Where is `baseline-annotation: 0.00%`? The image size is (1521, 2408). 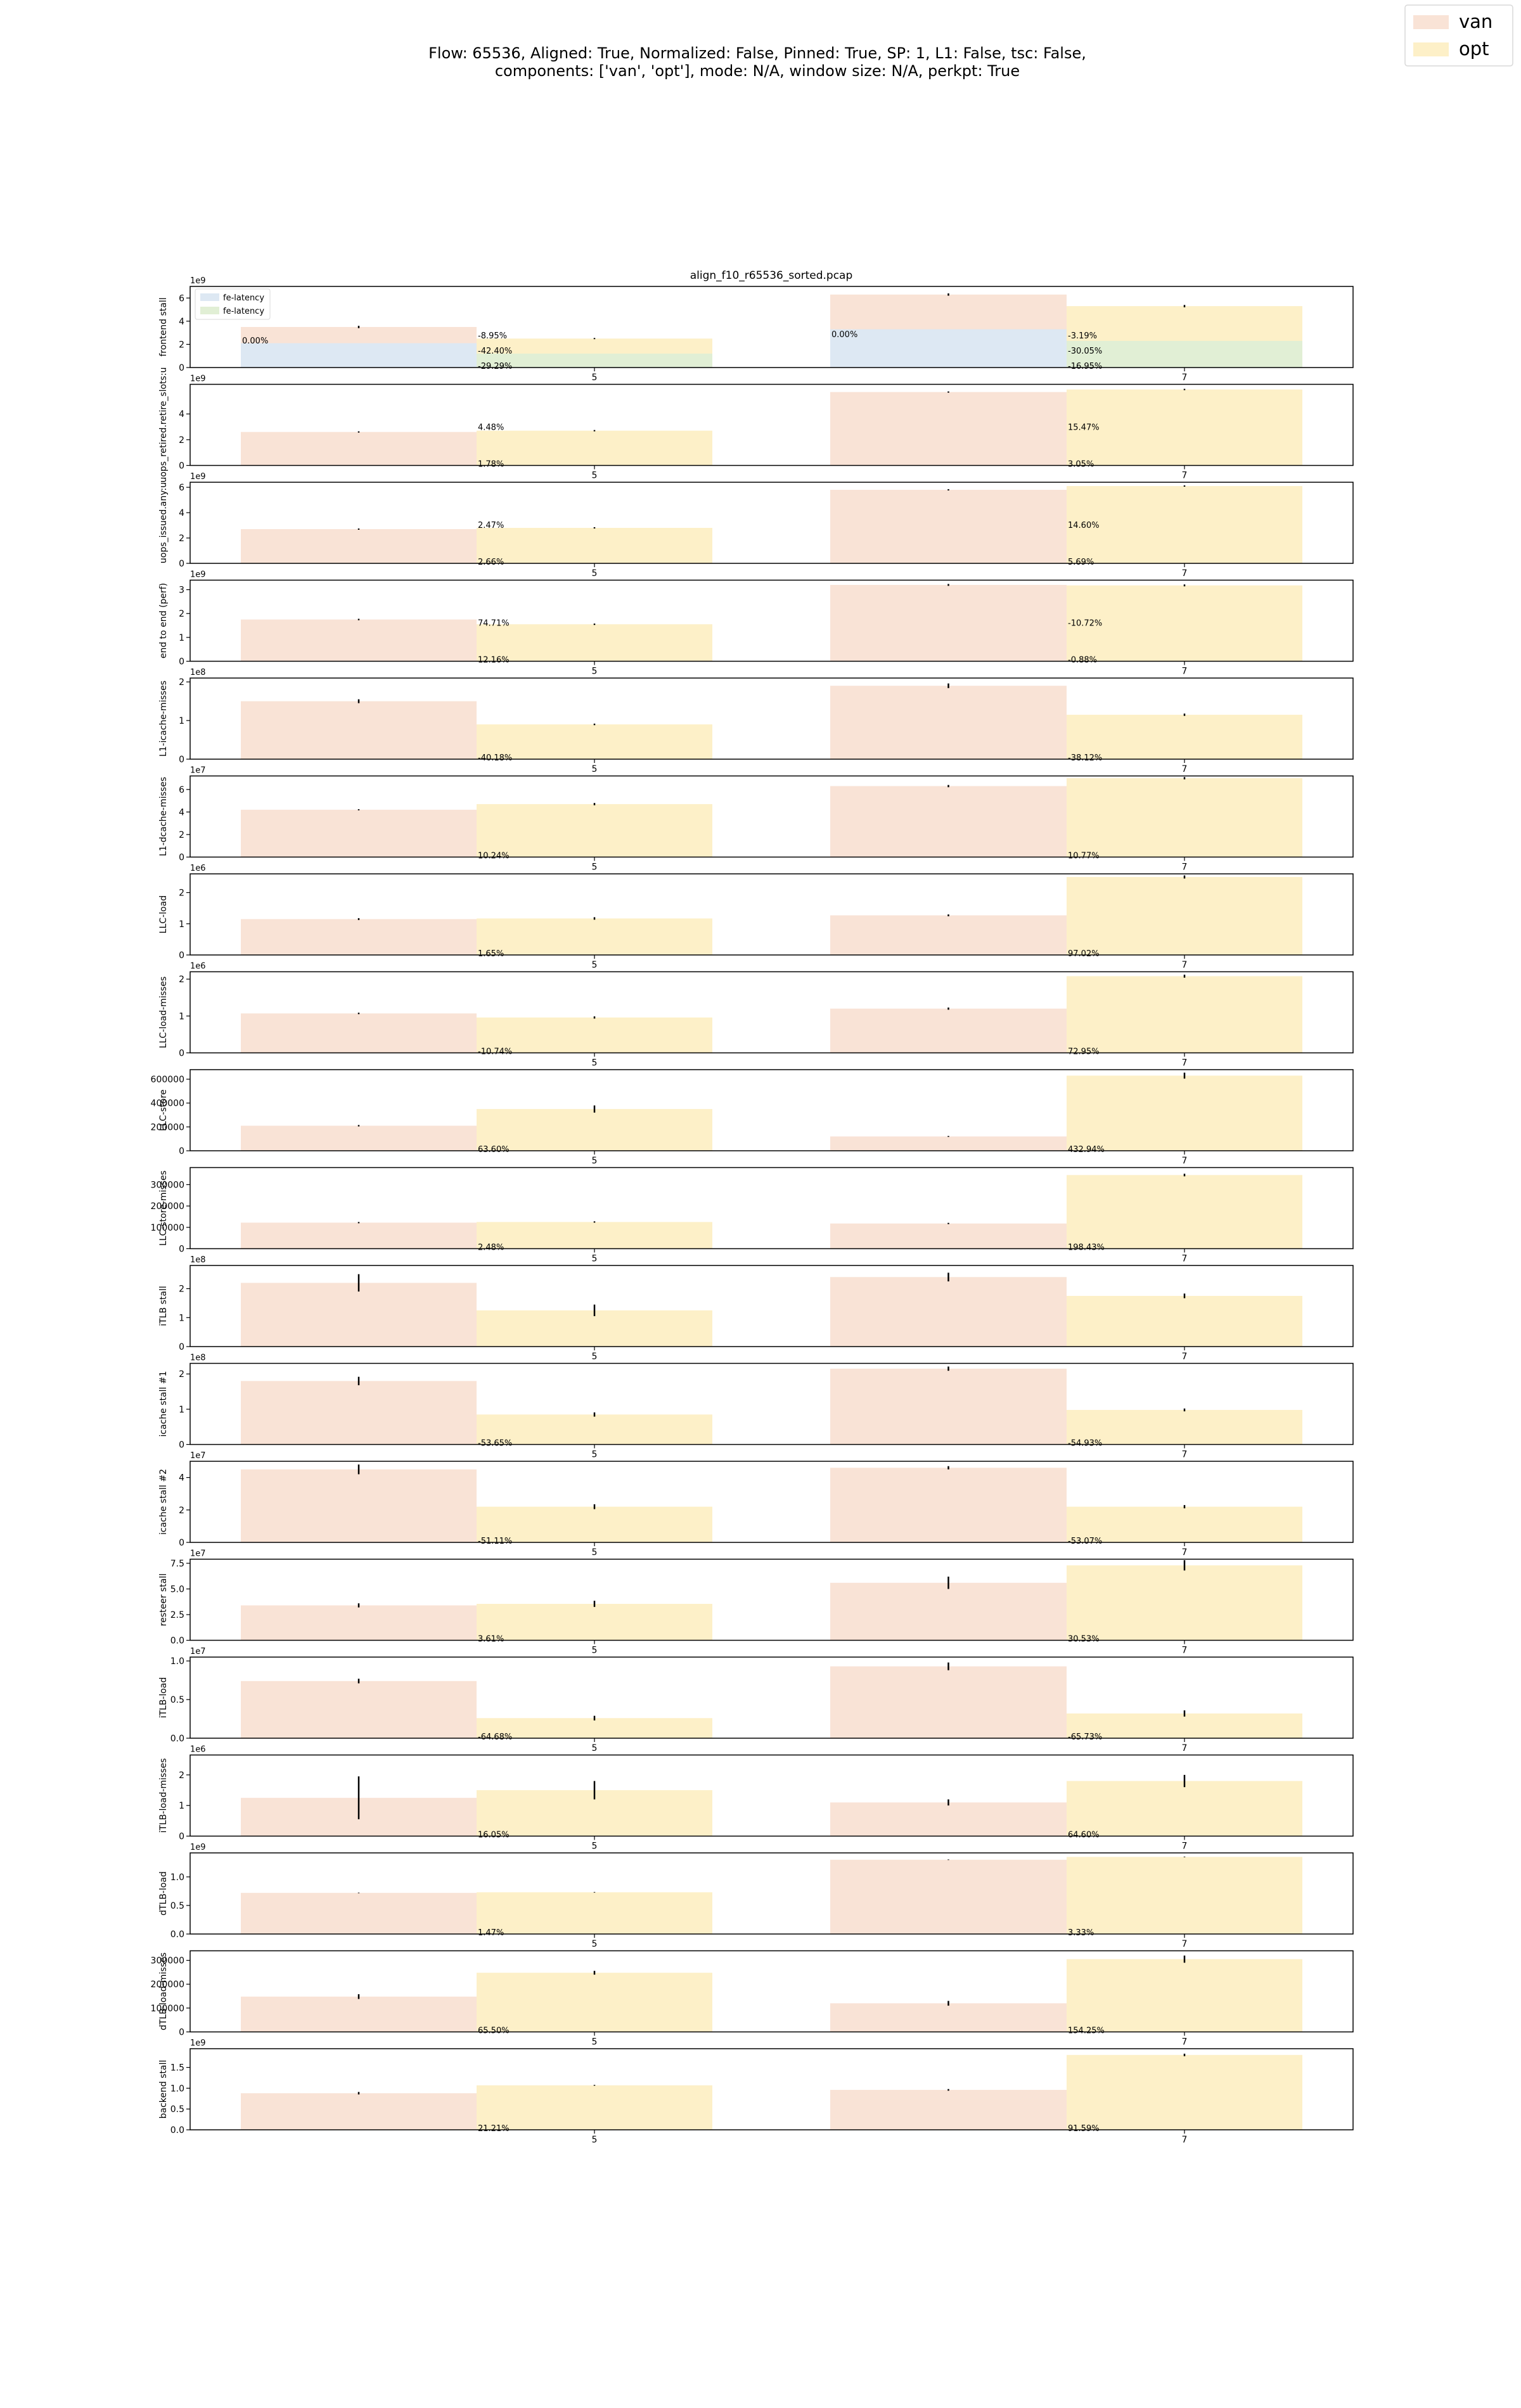 baseline-annotation: 0.00% is located at coordinates (844, 335).